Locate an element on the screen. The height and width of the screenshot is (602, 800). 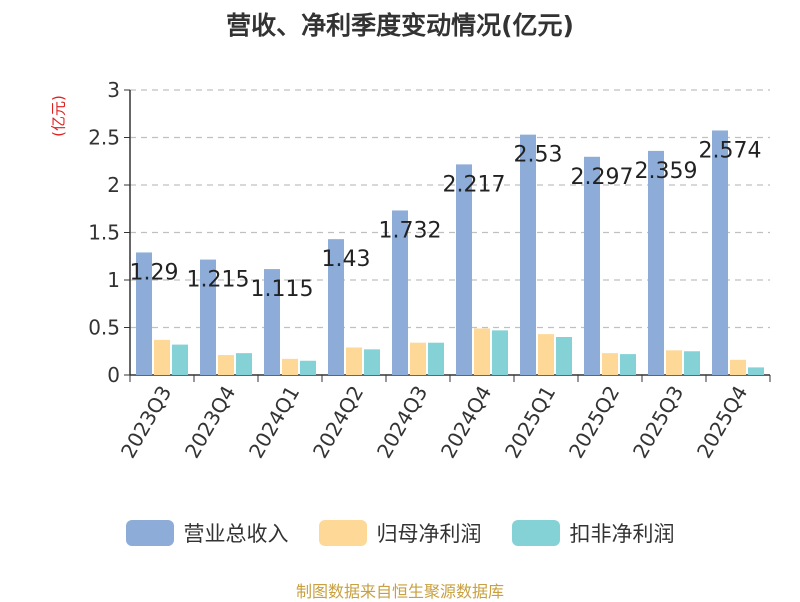
legend-item: 归母净利润 is located at coordinates (400, 533).